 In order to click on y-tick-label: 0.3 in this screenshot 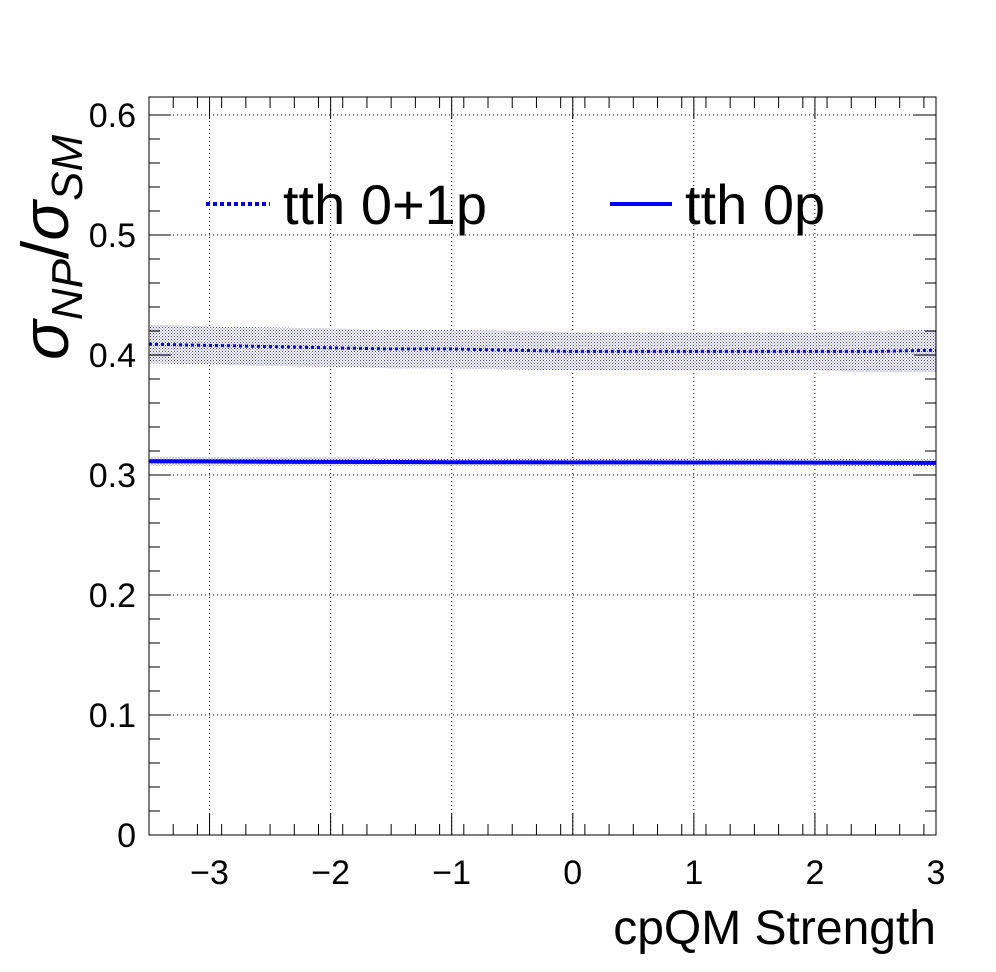, I will do `click(112, 476)`.